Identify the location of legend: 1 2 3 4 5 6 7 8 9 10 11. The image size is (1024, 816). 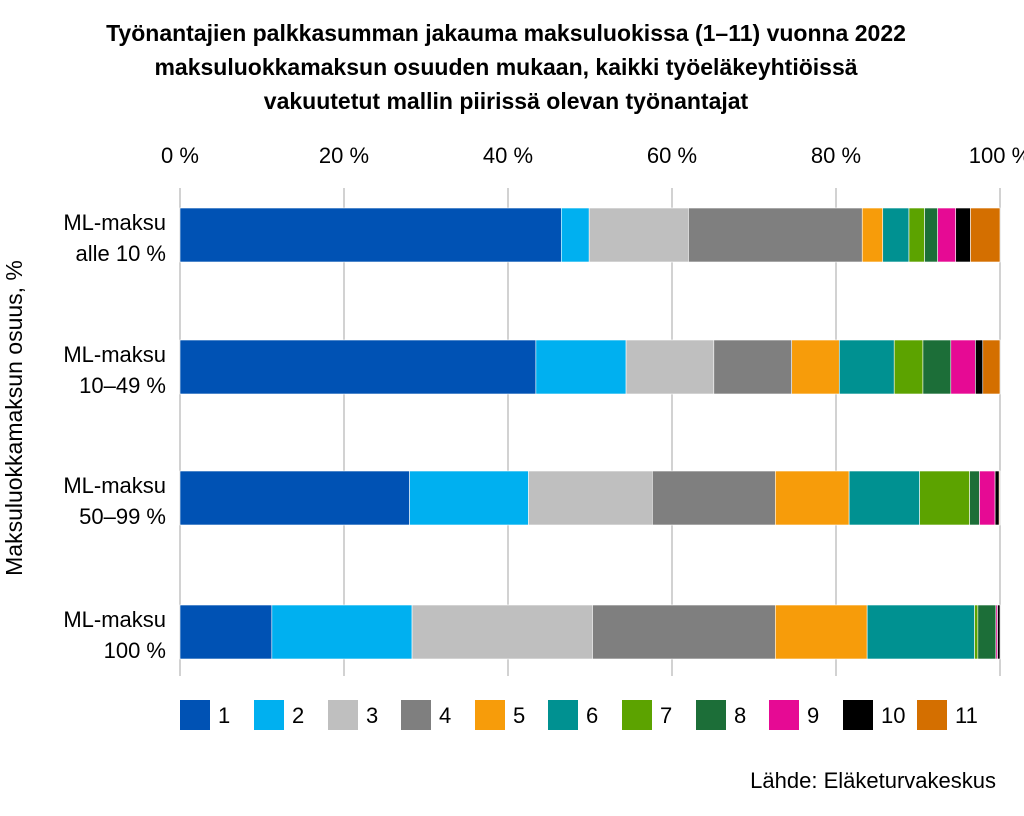
(579, 715).